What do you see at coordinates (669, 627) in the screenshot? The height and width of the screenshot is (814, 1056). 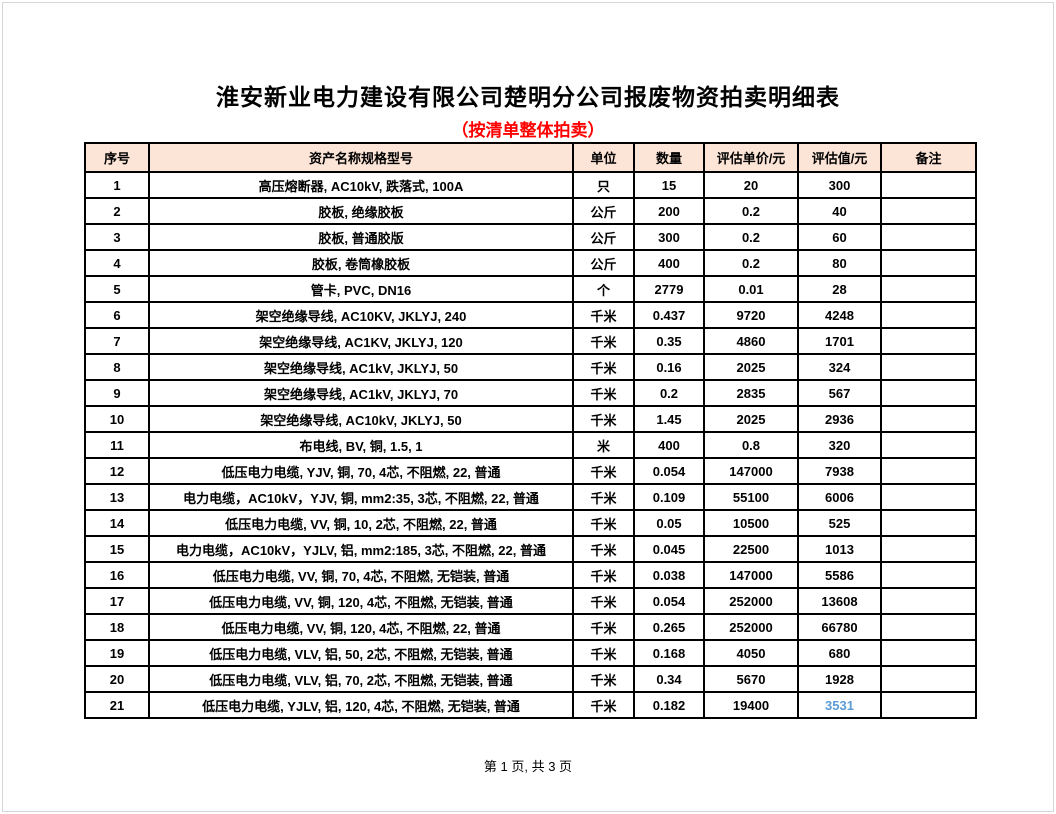 I see `cell-quantity: 0.265` at bounding box center [669, 627].